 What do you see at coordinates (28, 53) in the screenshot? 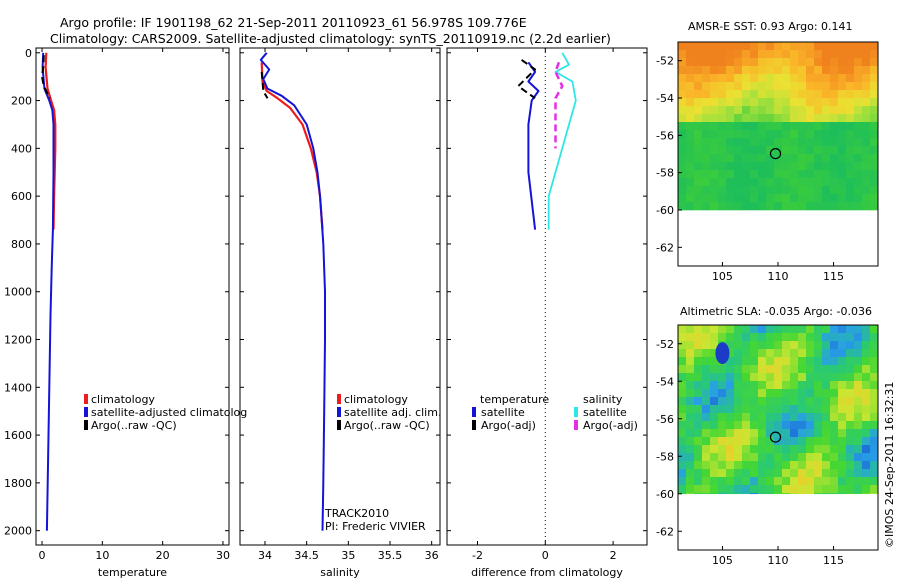
I see `y-tick-label: 0` at bounding box center [28, 53].